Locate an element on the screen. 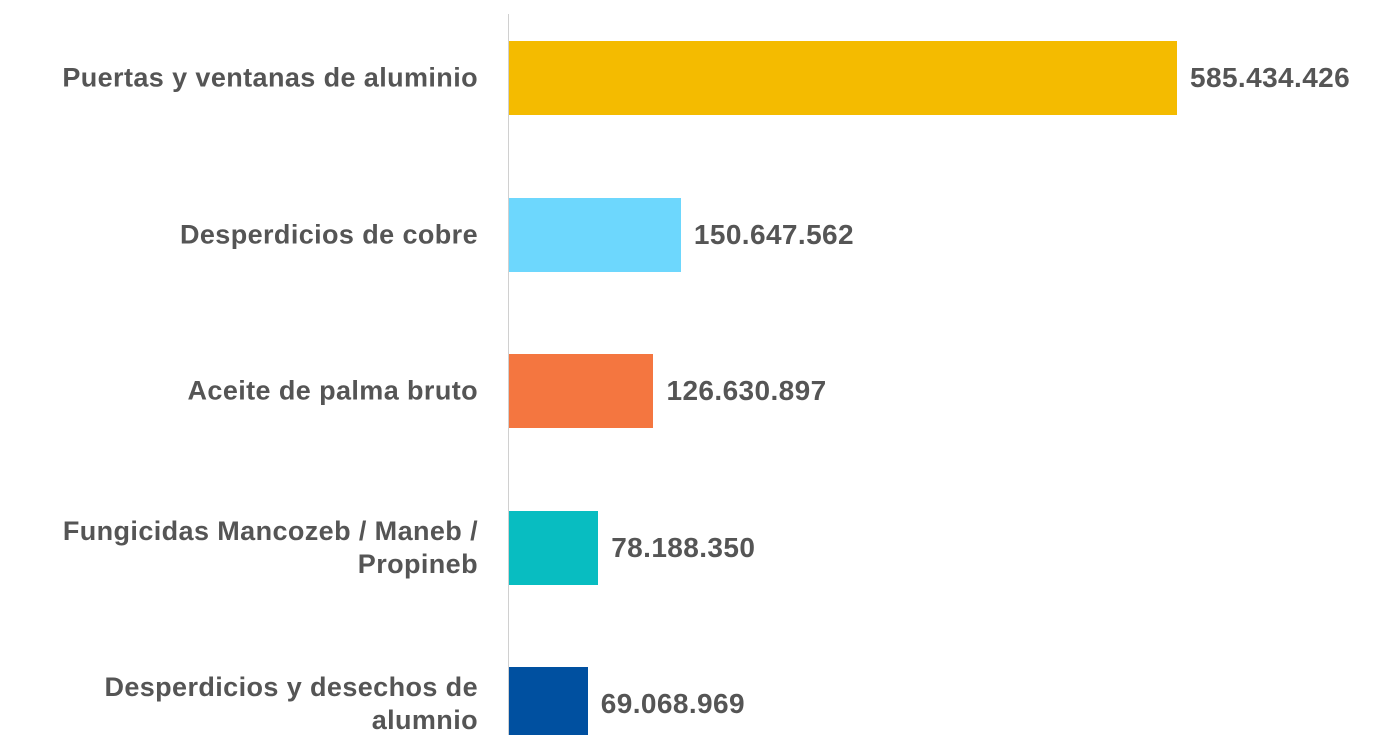  category-label: Desperdicios de cobre is located at coordinates (328, 234).